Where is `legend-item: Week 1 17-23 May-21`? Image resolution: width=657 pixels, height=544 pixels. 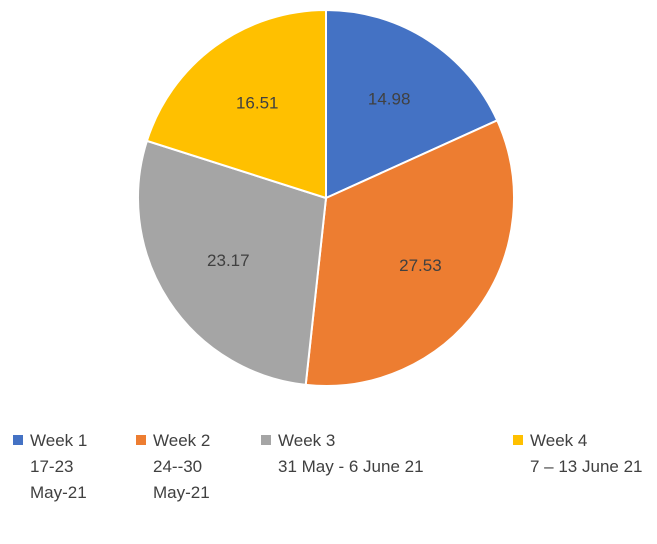 legend-item: Week 1 17-23 May-21 is located at coordinates (50, 467).